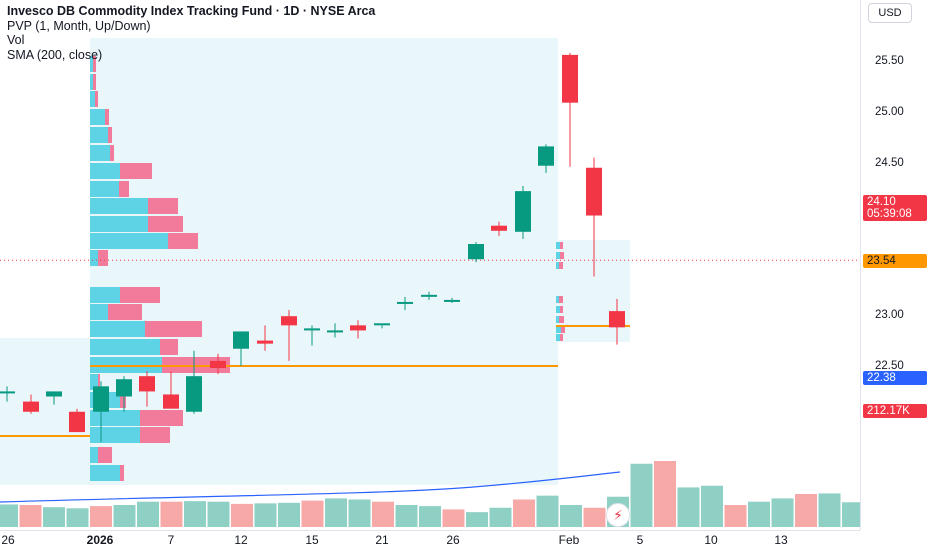  Describe the element at coordinates (781, 540) in the screenshot. I see `time-tick: 13` at that location.